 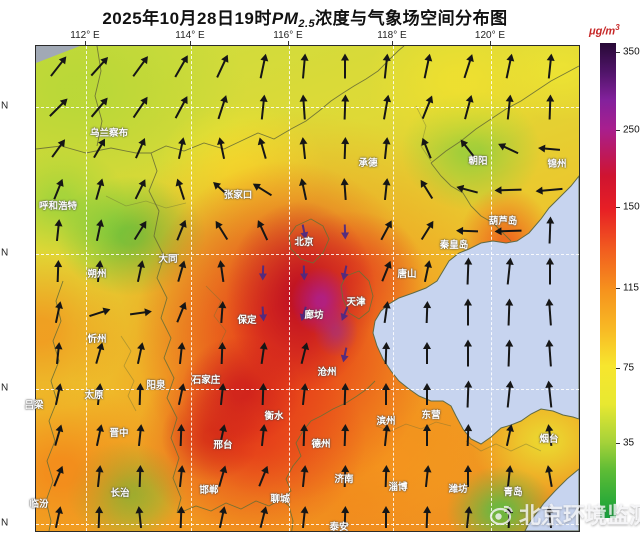 I want to click on city-label: 张家口, so click(x=238, y=195).